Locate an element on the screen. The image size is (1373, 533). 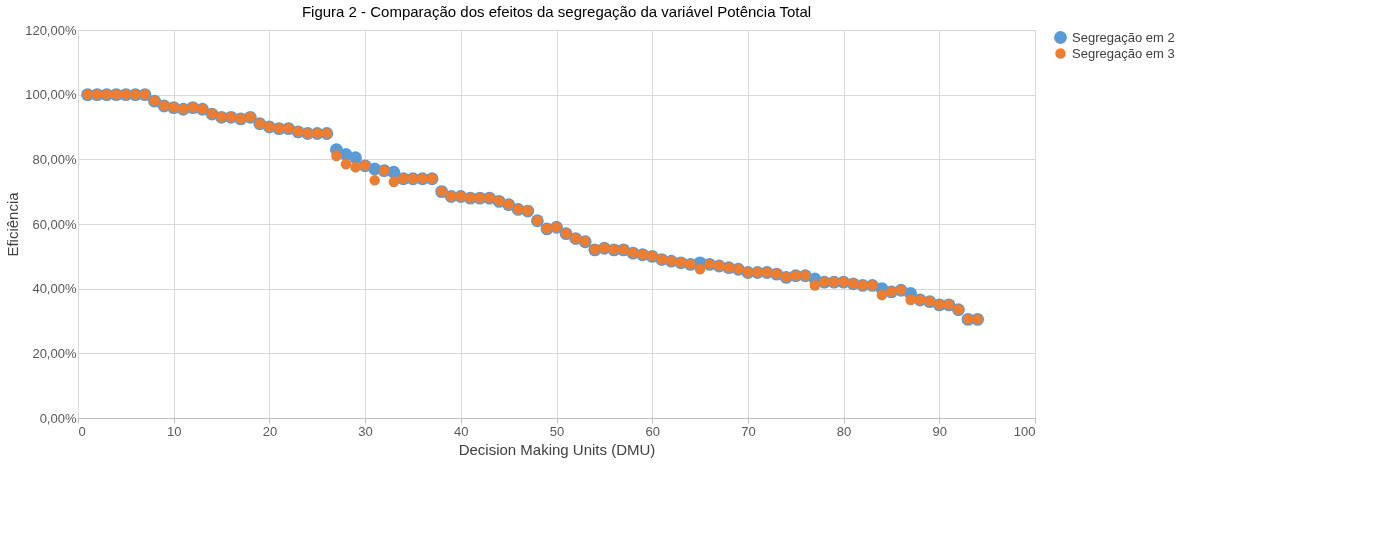
x-tick-label: 80 is located at coordinates (844, 431).